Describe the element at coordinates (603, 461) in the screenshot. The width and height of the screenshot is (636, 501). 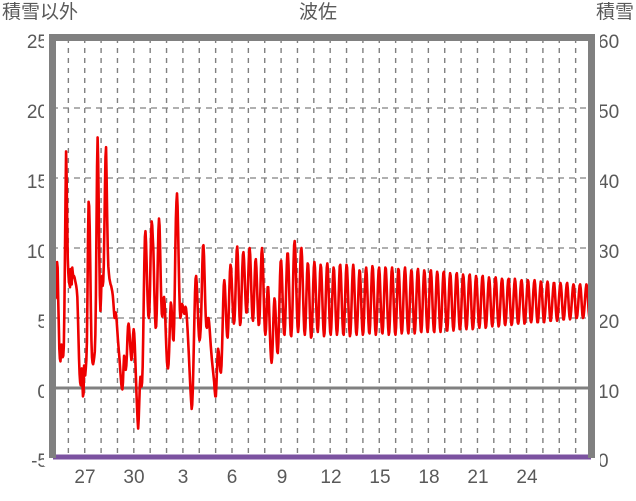
I see `right-tick-0: 0` at that location.